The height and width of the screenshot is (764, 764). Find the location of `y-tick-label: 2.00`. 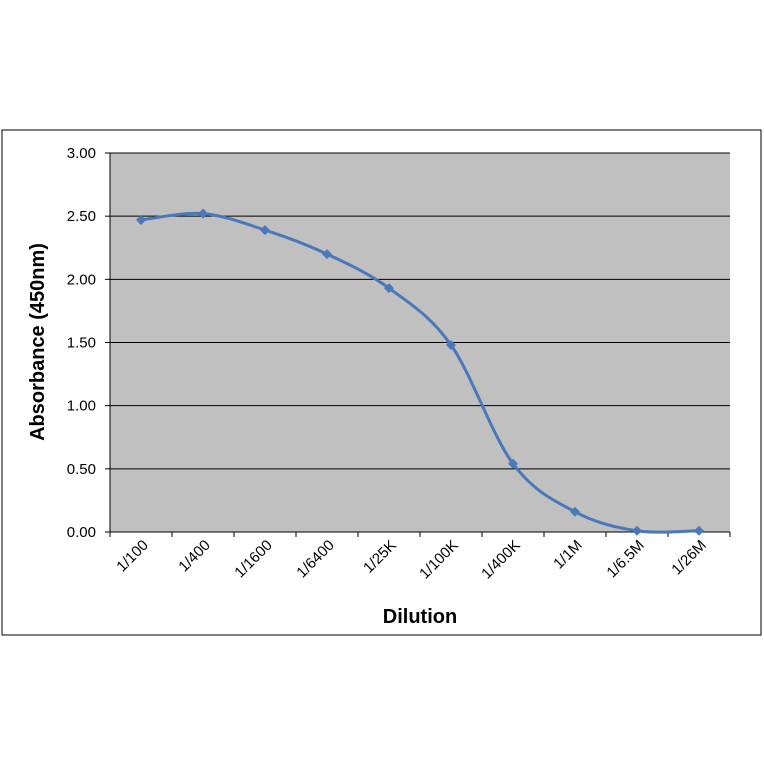

y-tick-label: 2.00 is located at coordinates (81, 279).